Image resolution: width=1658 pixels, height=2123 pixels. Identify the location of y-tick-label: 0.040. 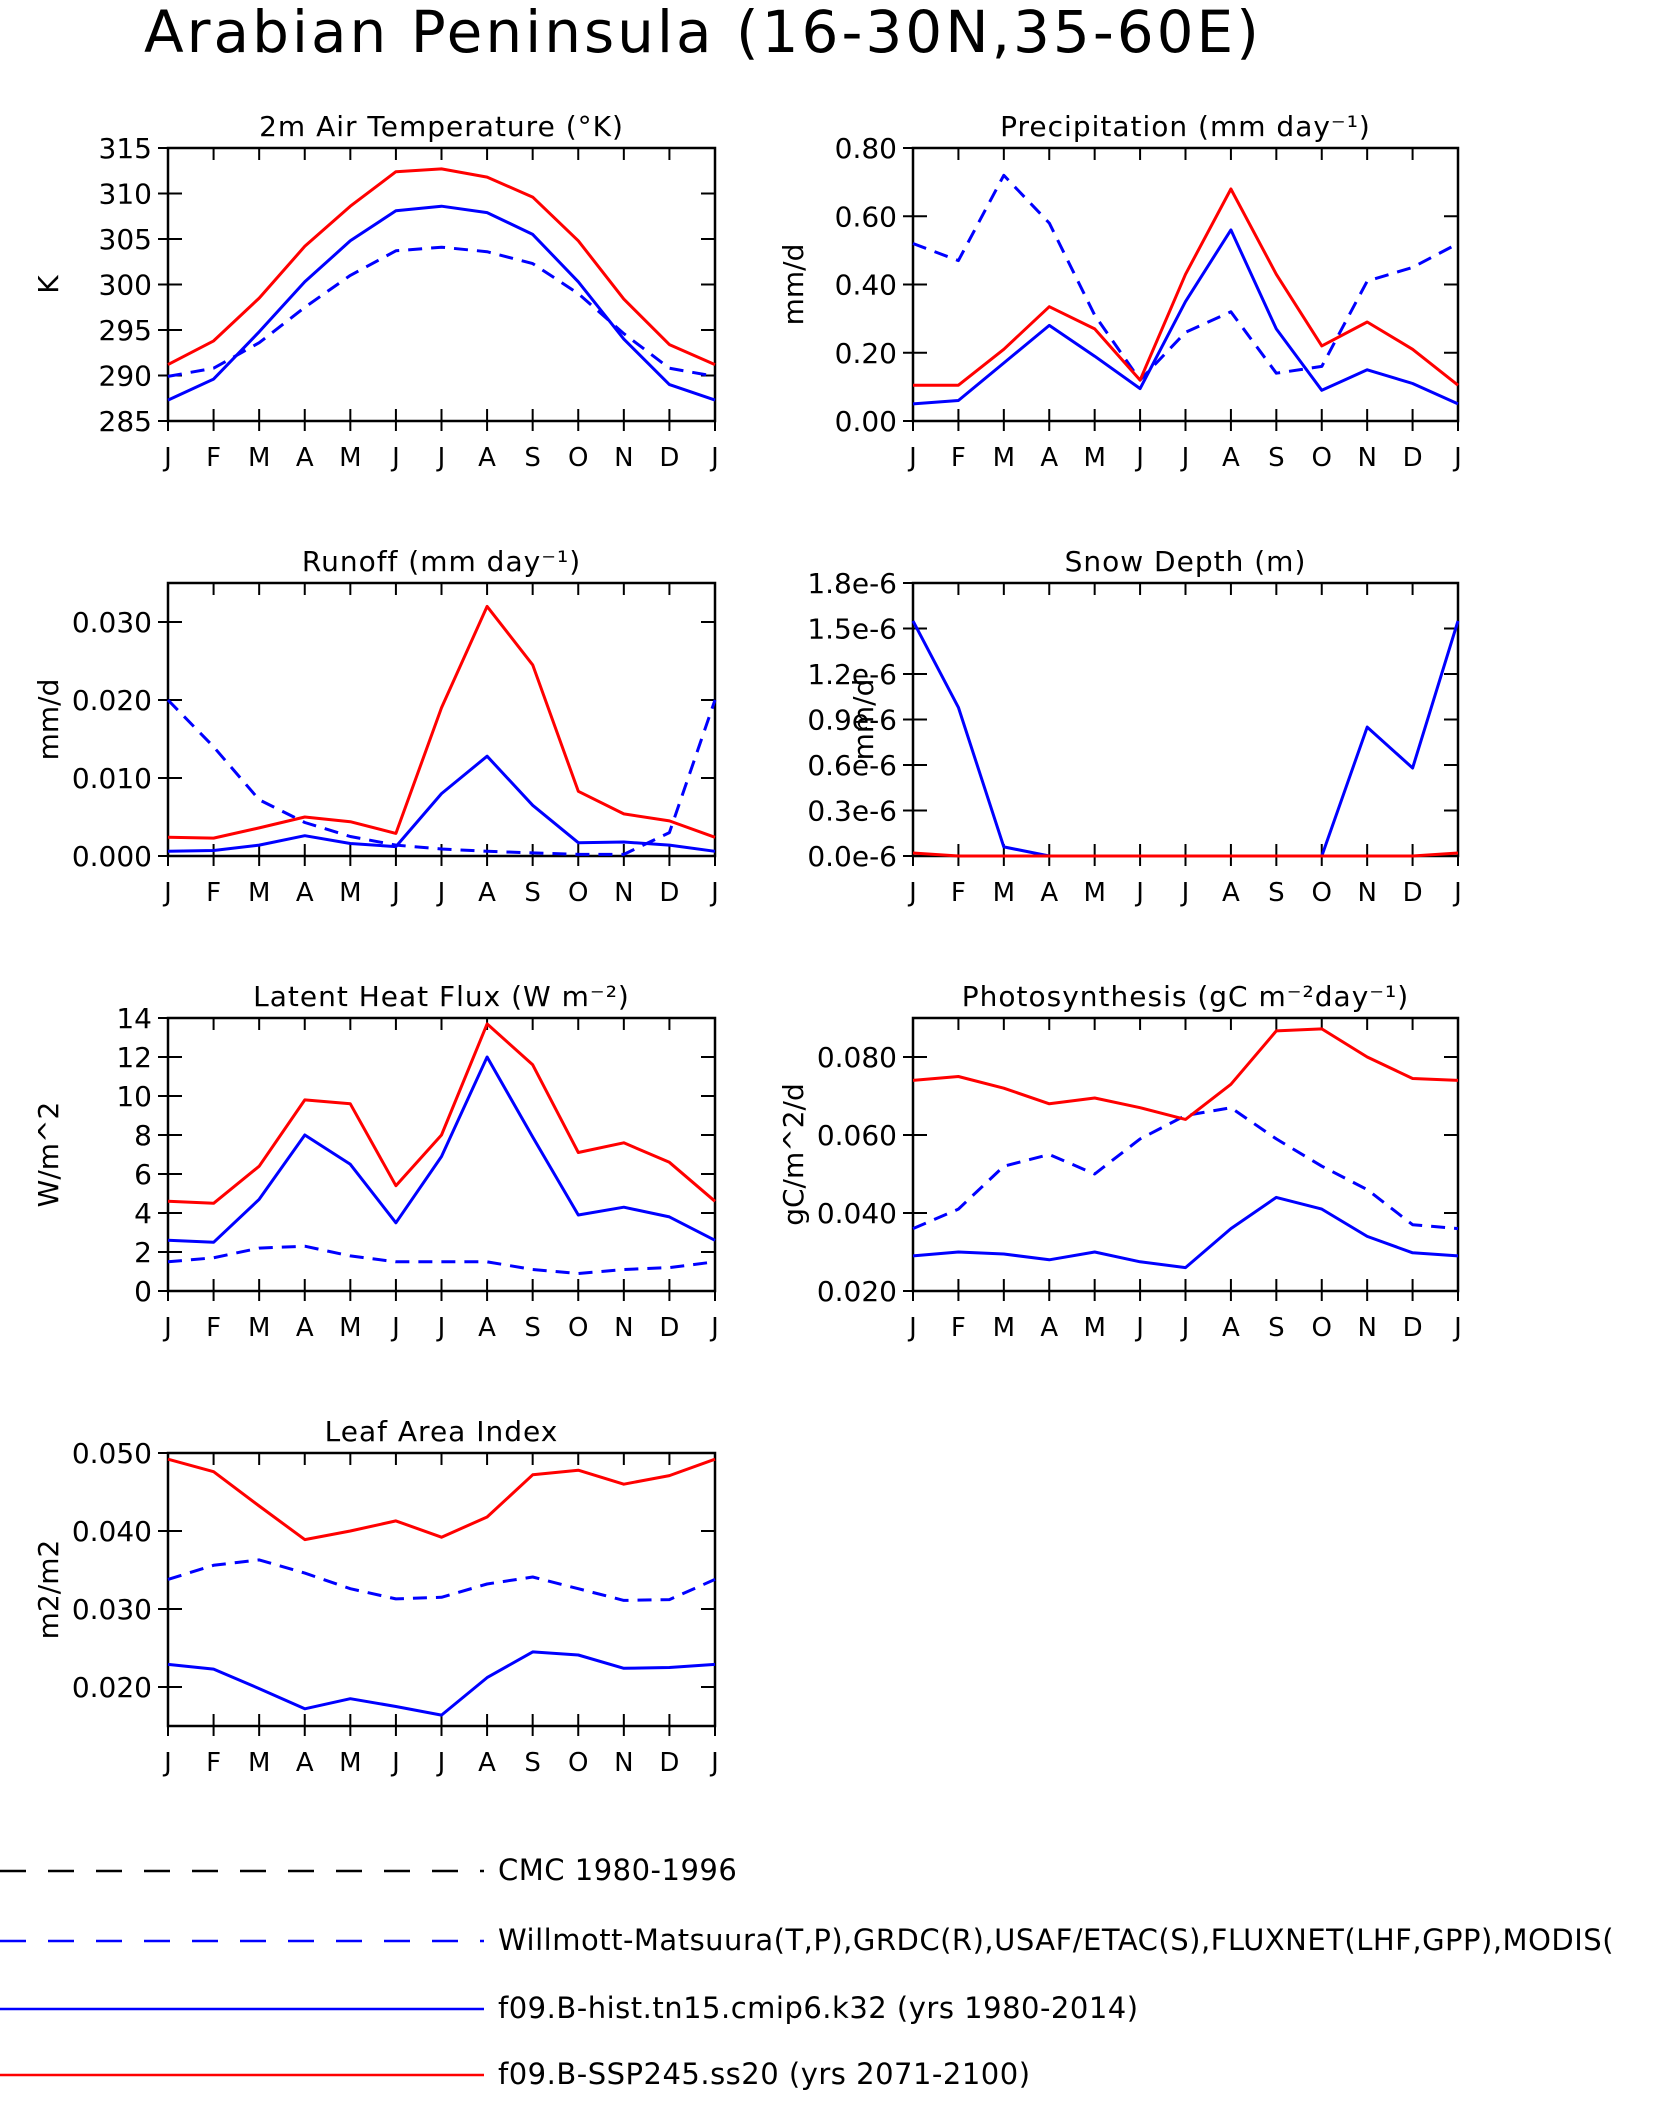
(857, 1213).